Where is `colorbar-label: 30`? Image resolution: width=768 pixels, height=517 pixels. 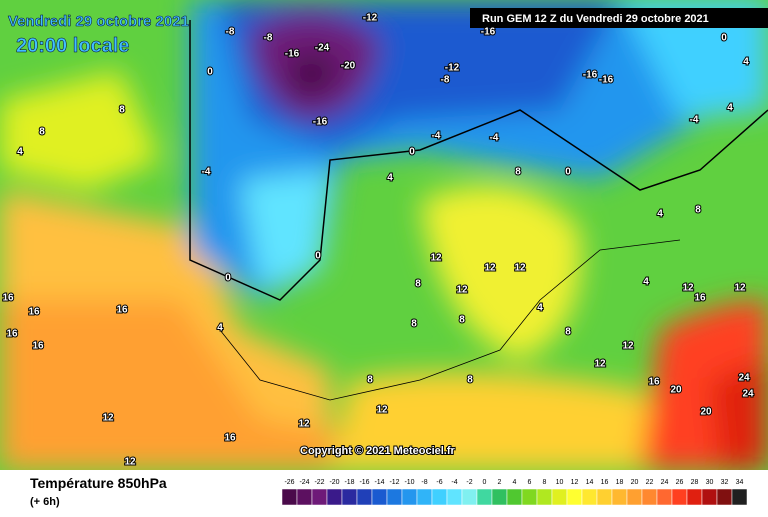 colorbar-label: 30 is located at coordinates (710, 482).